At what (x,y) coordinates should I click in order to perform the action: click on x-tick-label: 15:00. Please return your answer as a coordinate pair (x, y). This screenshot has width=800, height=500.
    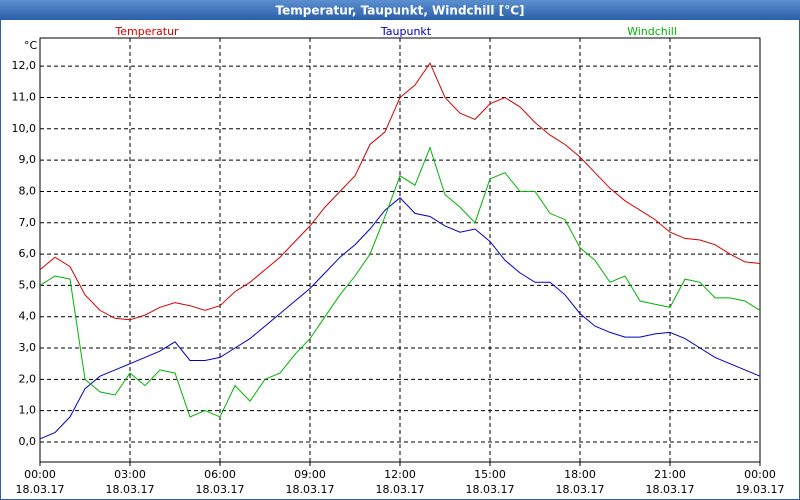
    Looking at the image, I should click on (490, 474).